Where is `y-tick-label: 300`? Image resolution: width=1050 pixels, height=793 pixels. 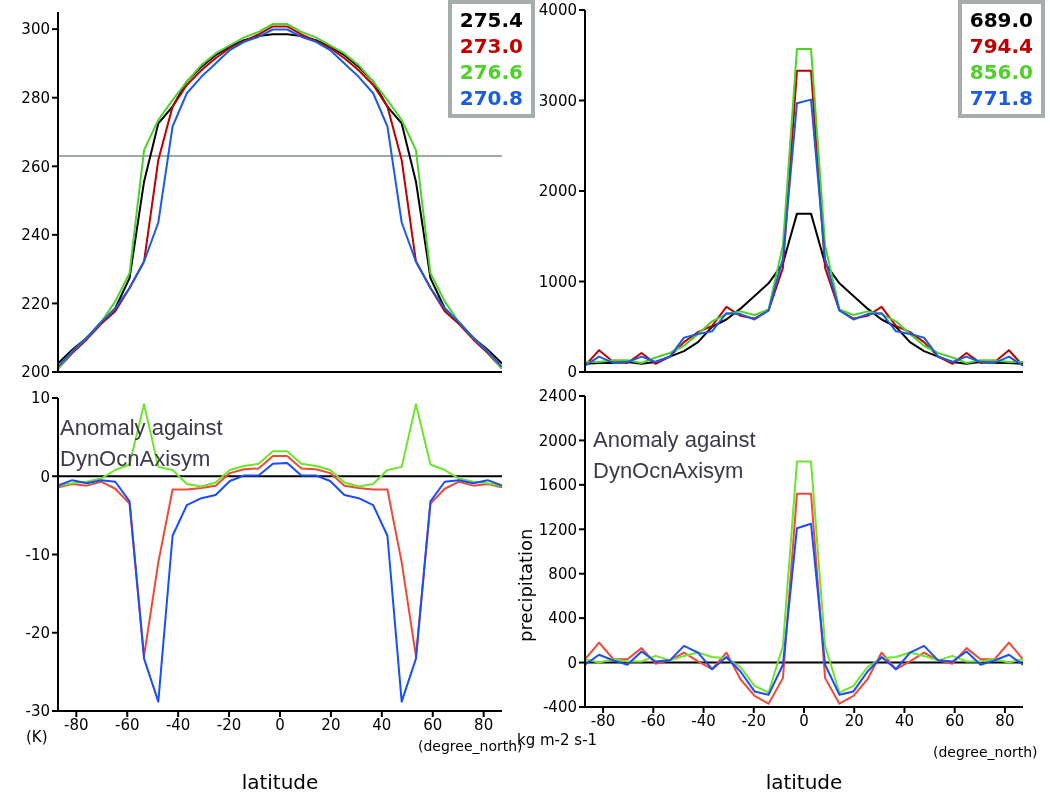 y-tick-label: 300 is located at coordinates (35, 29).